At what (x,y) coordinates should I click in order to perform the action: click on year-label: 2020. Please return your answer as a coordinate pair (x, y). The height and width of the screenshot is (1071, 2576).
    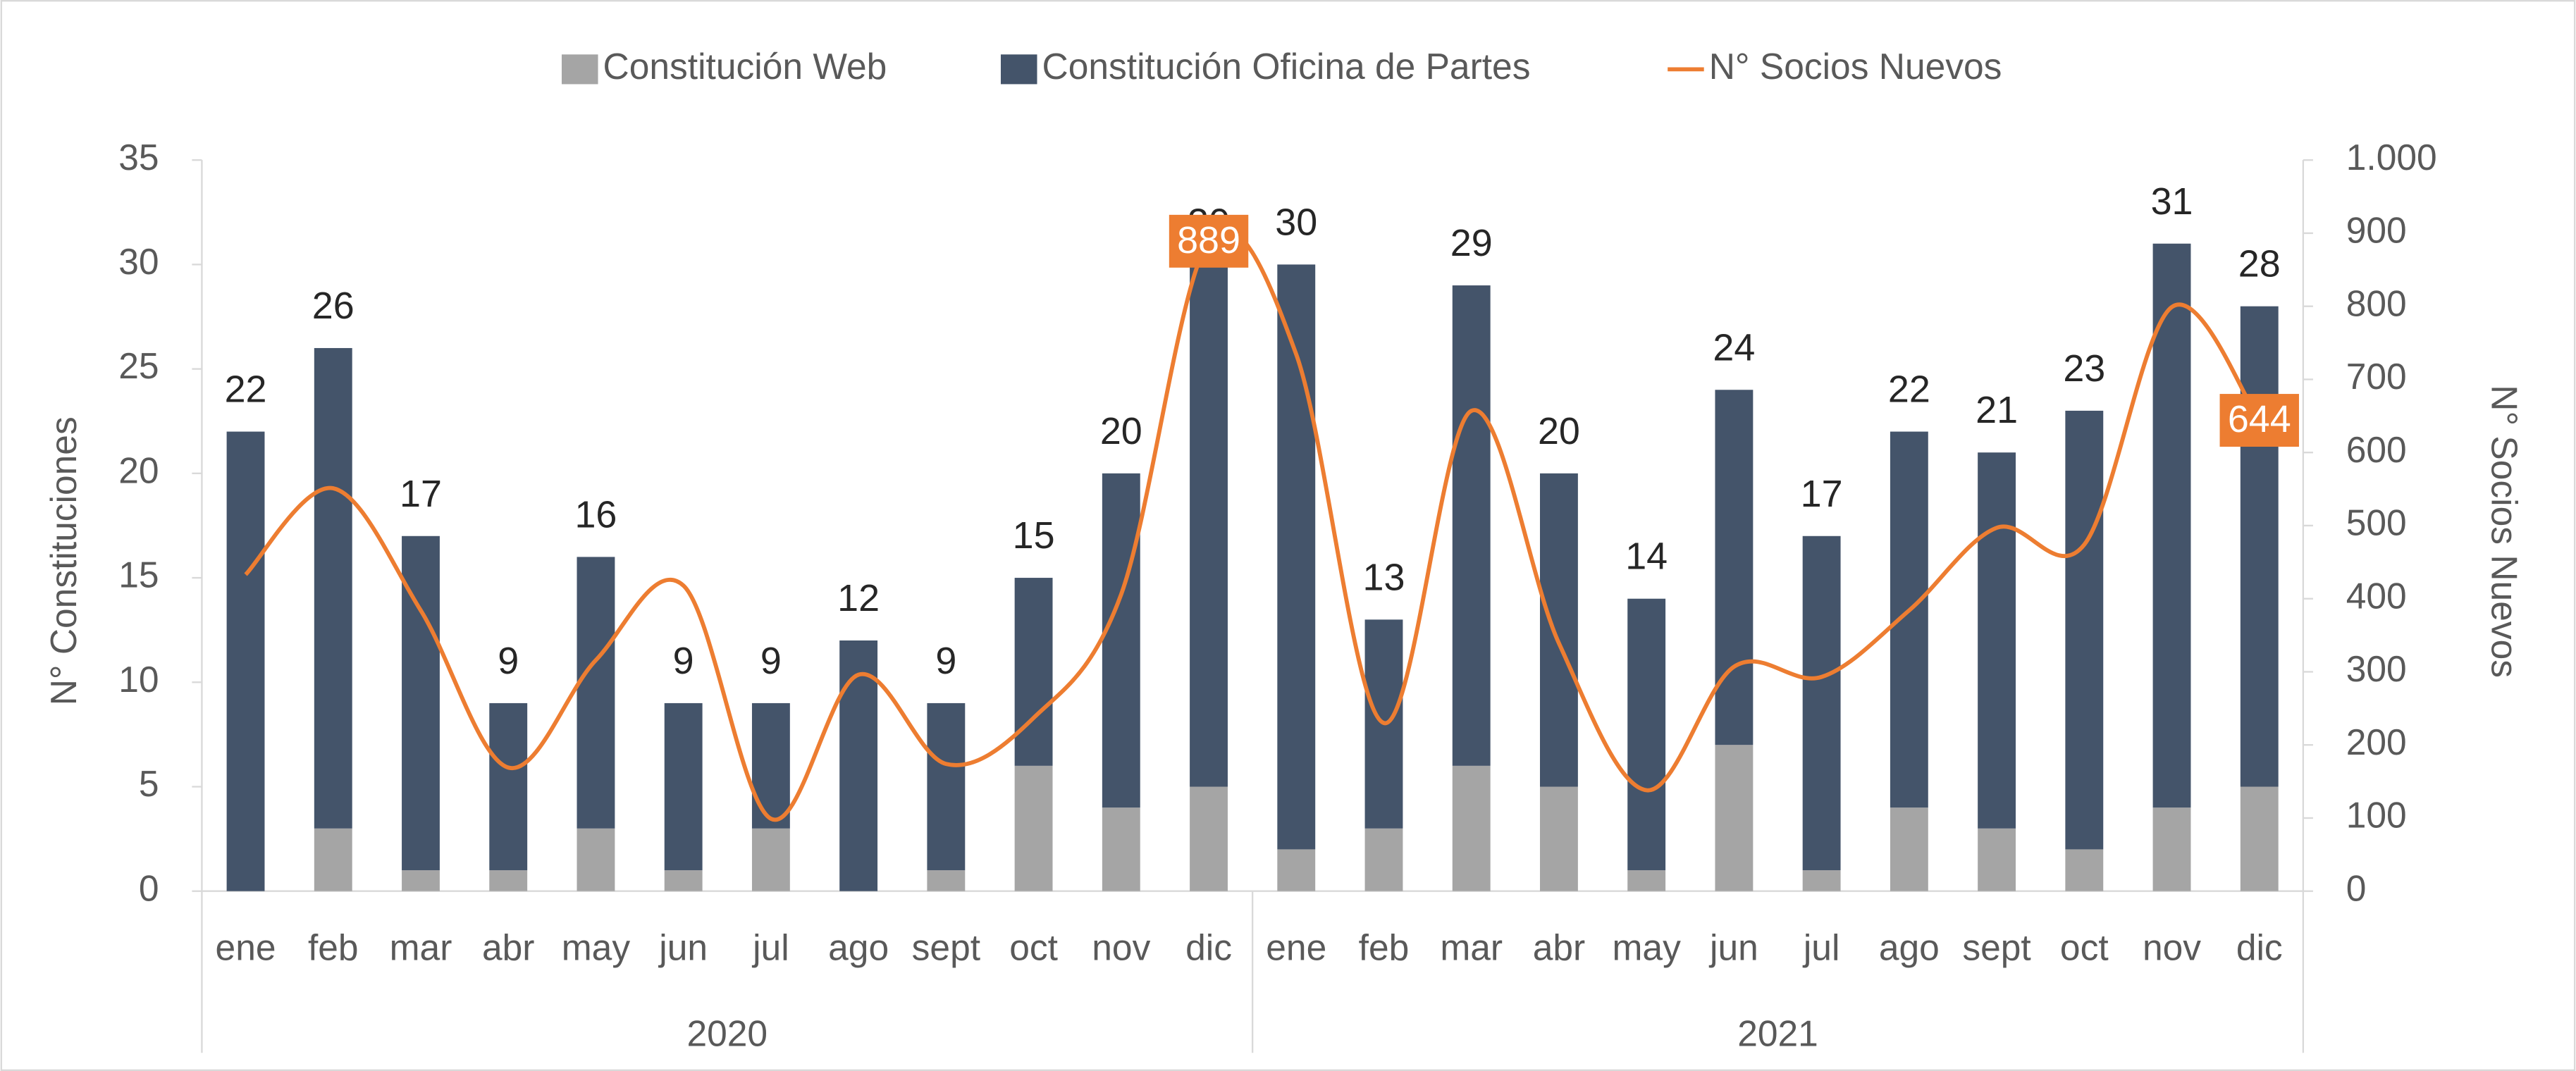
    Looking at the image, I should click on (727, 1033).